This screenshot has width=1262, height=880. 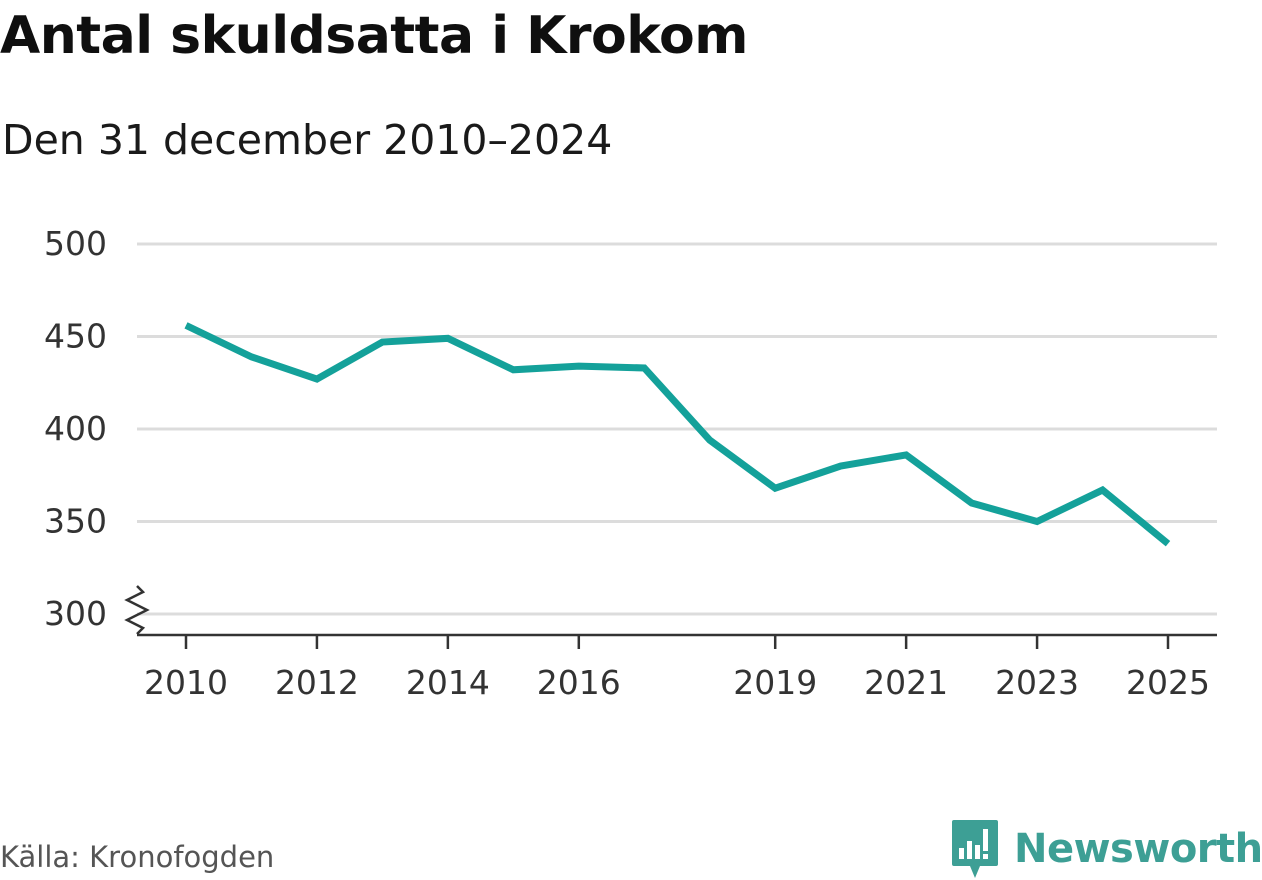 I want to click on x-tick-label: 2010, so click(x=186, y=682).